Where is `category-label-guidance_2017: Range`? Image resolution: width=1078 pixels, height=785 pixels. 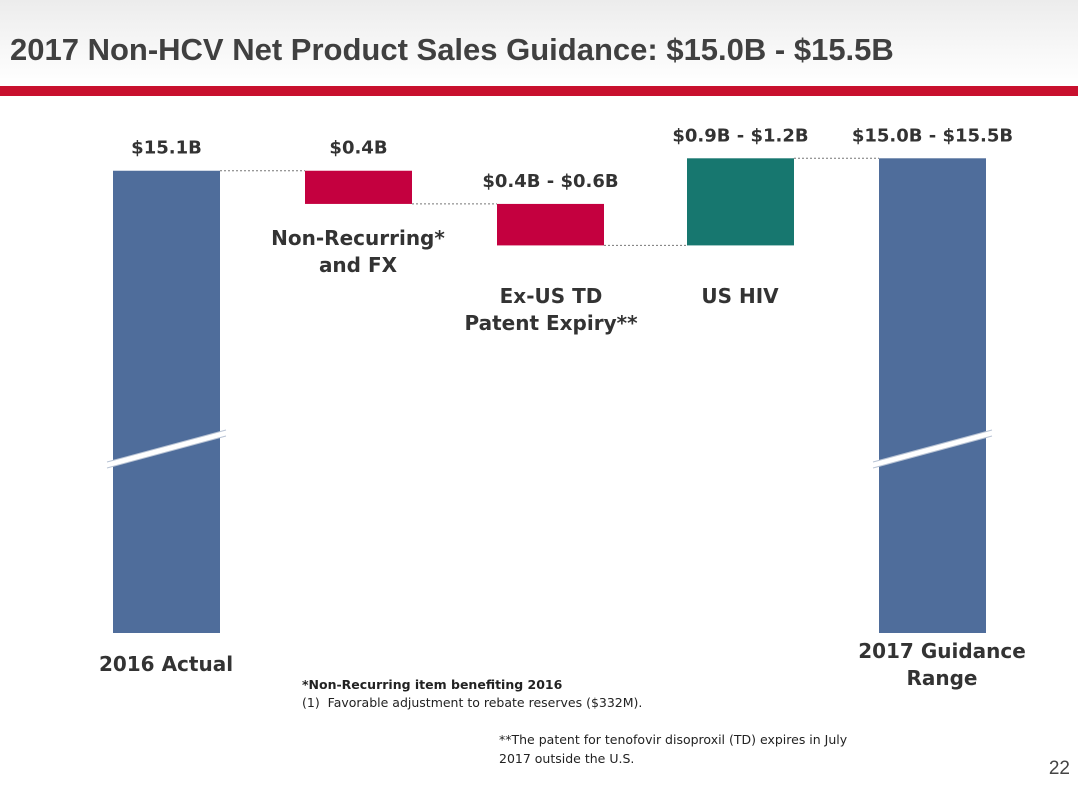 category-label-guidance_2017: Range is located at coordinates (941, 678).